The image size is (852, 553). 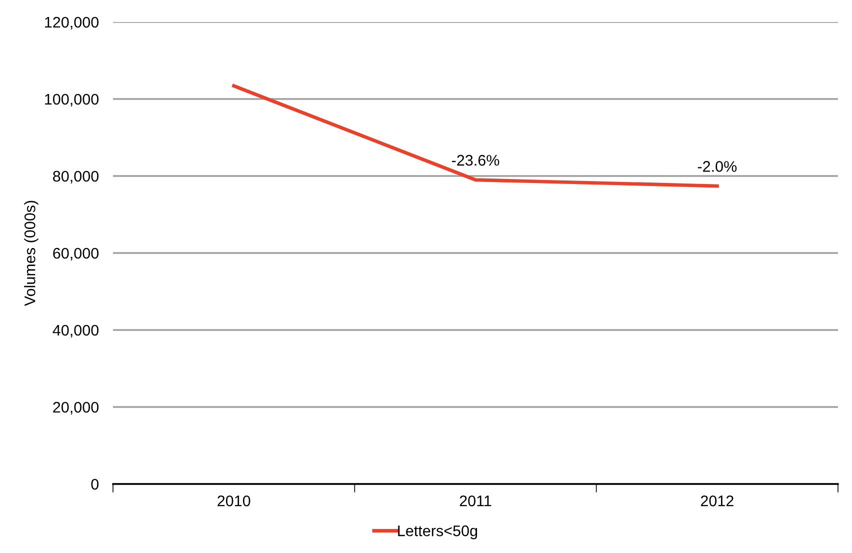 I want to click on y-tick-label: 120,000, so click(x=72, y=23).